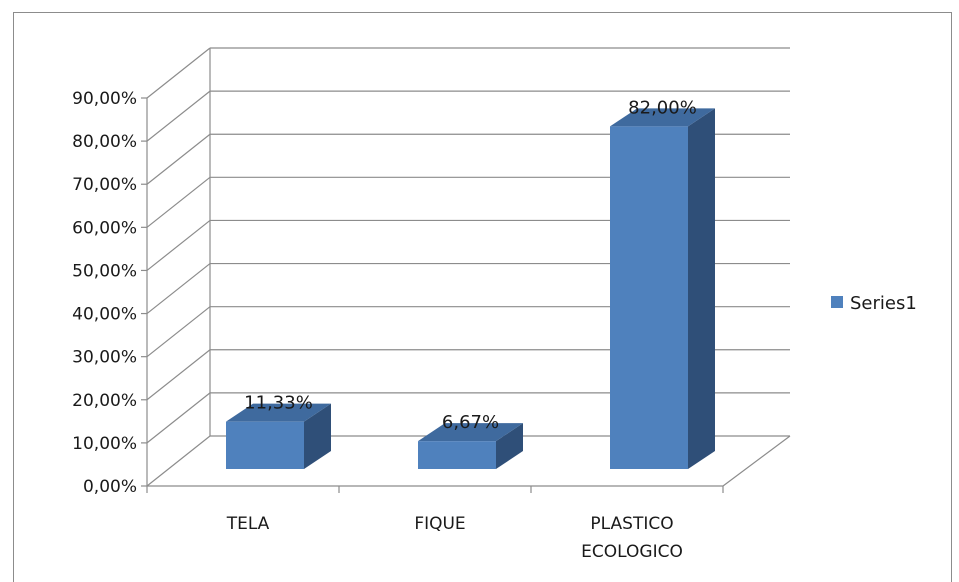 Image resolution: width=959 pixels, height=582 pixels. What do you see at coordinates (662, 107) in the screenshot?
I see `data-label: 82,00%` at bounding box center [662, 107].